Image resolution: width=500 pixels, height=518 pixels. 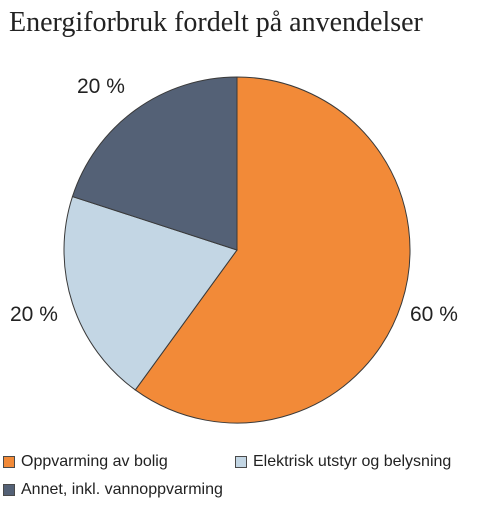 What do you see at coordinates (216, 22) in the screenshot?
I see `chart-title: Energiforbruk fordelt på anvendelser` at bounding box center [216, 22].